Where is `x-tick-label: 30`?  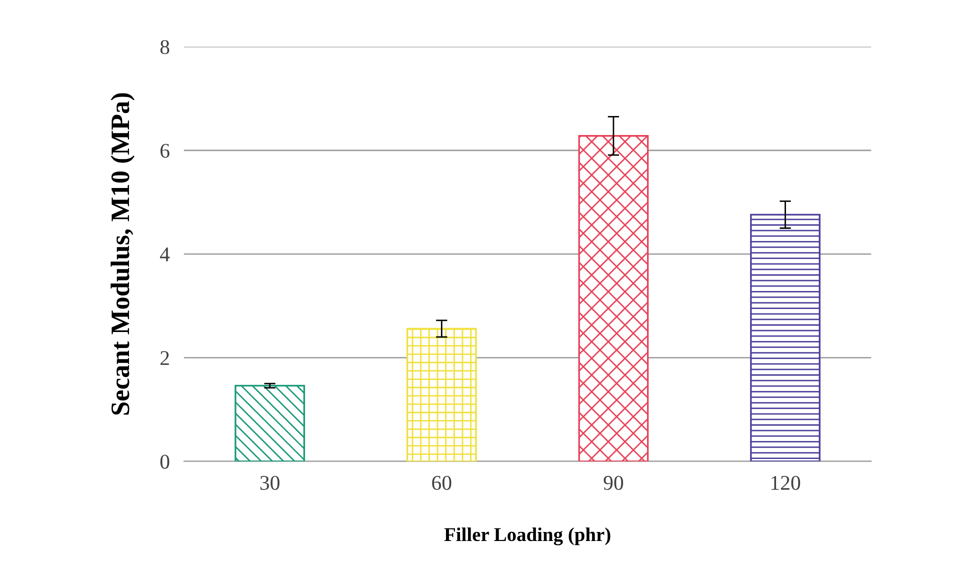
x-tick-label: 30 is located at coordinates (270, 483).